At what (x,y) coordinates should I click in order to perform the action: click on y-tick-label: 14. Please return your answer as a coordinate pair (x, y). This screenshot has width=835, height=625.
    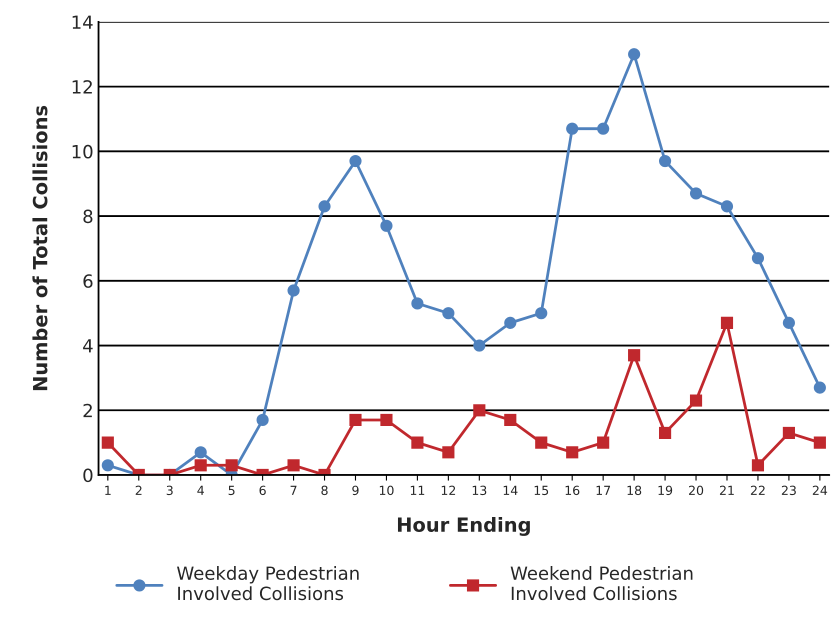
    Looking at the image, I should click on (82, 22).